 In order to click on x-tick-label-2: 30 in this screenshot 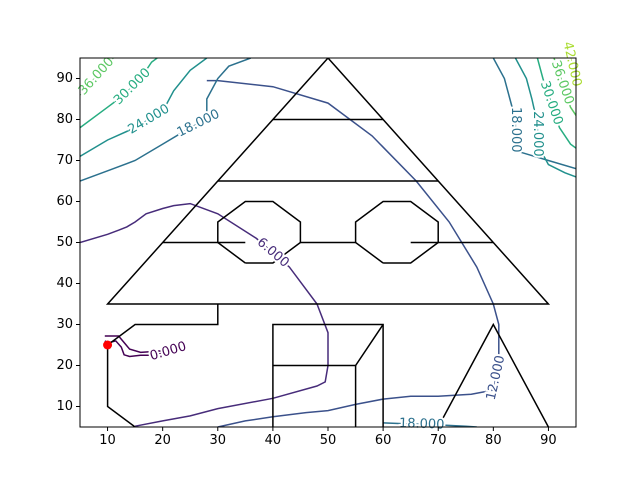, I will do `click(218, 440)`.